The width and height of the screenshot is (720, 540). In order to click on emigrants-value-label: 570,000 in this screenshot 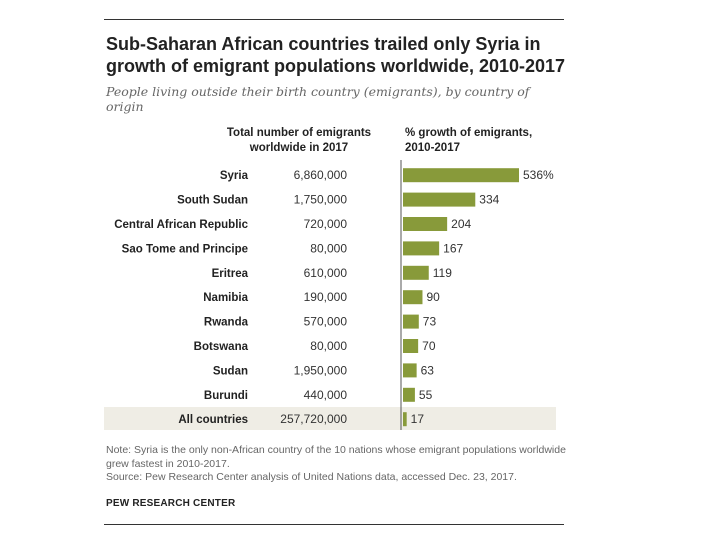, I will do `click(326, 322)`.